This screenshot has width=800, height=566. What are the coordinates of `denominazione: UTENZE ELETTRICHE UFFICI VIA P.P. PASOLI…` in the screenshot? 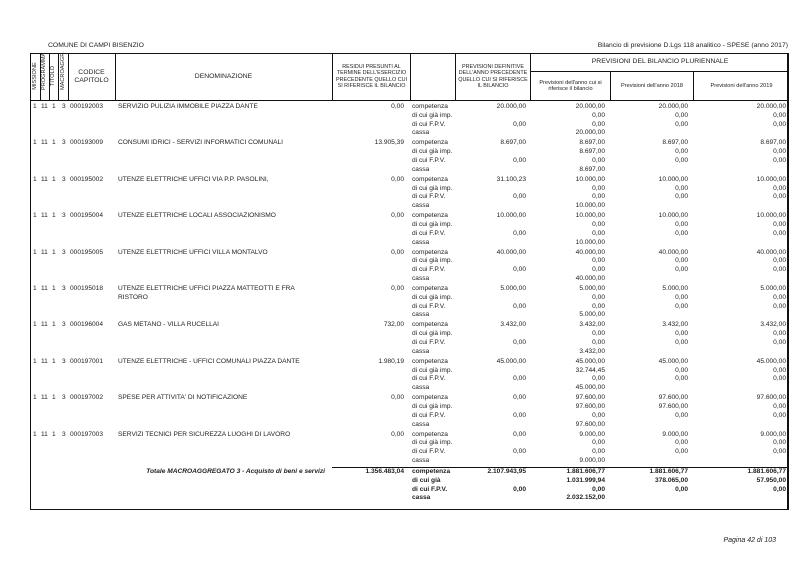 It's located at (193, 179).